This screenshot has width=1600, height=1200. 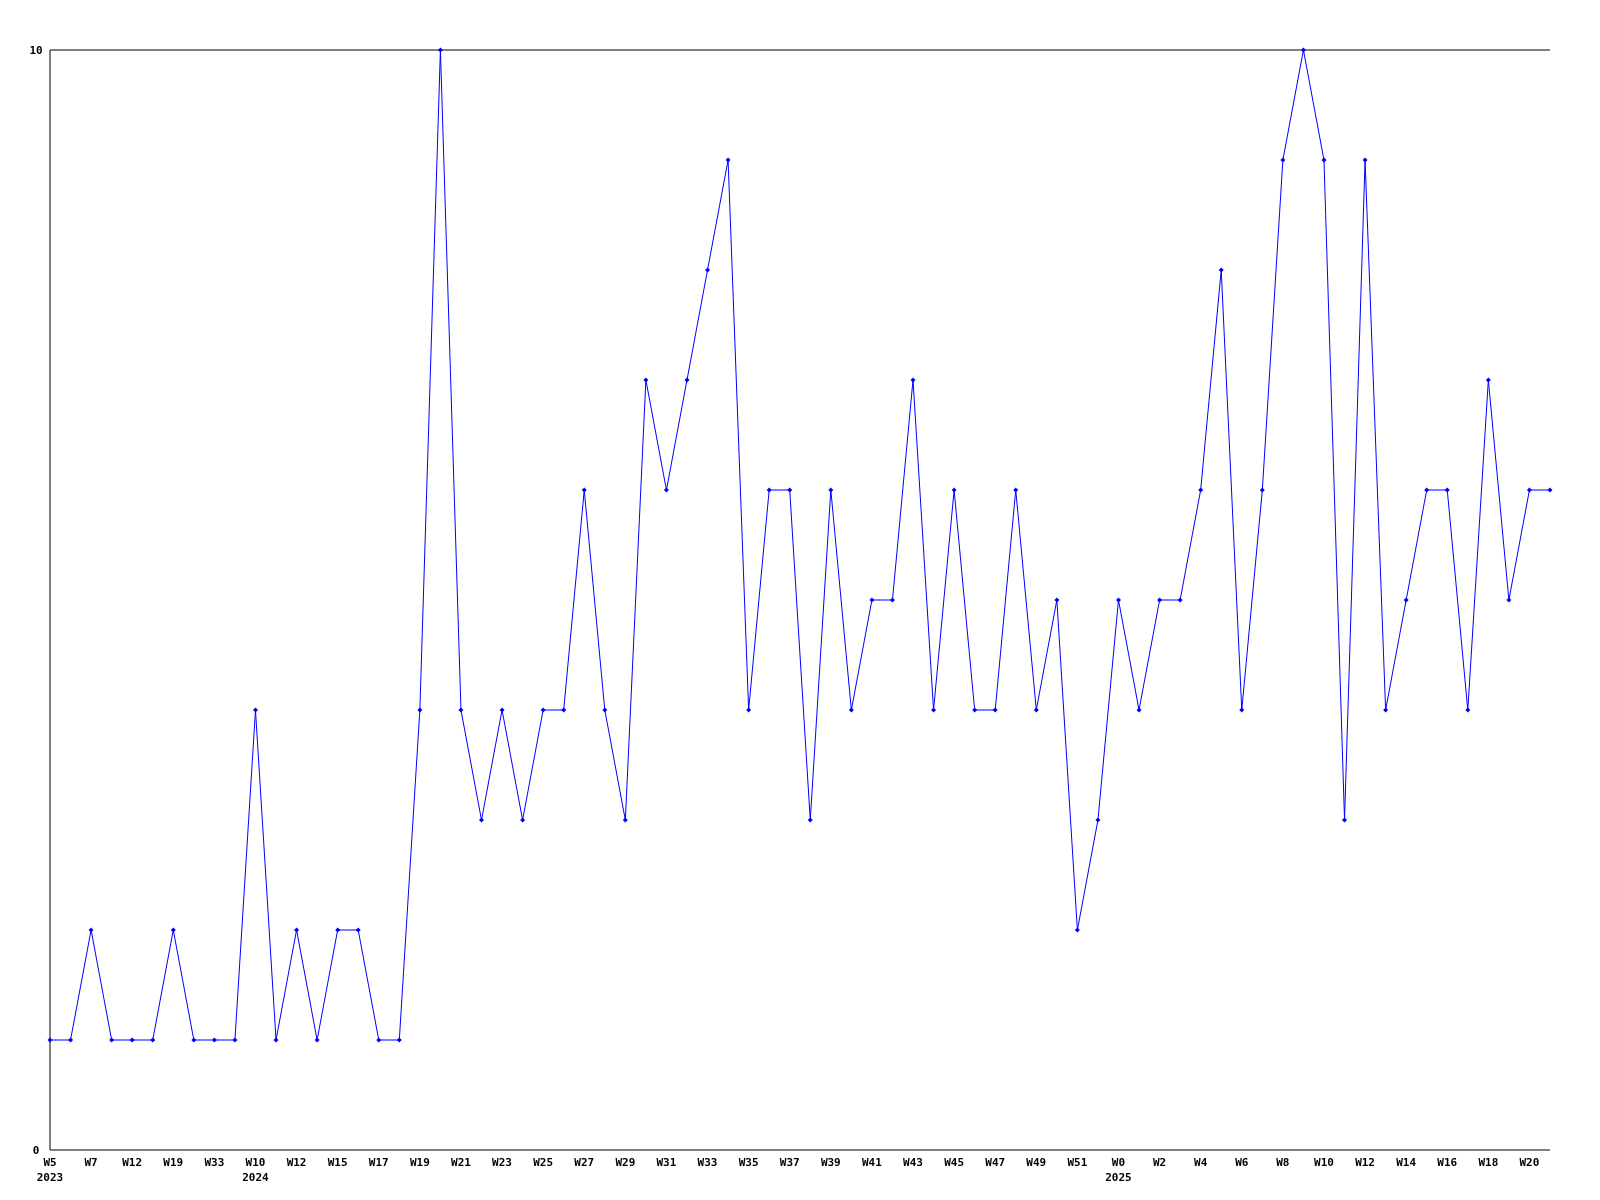 I want to click on x-tick-label: W8, so click(x=1283, y=1162).